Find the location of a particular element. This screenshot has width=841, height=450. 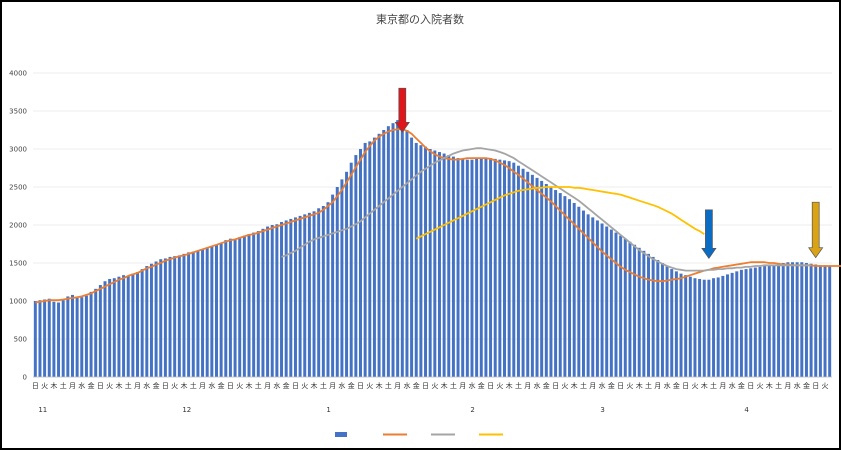

y-tick-label: 0 is located at coordinates (25, 378).